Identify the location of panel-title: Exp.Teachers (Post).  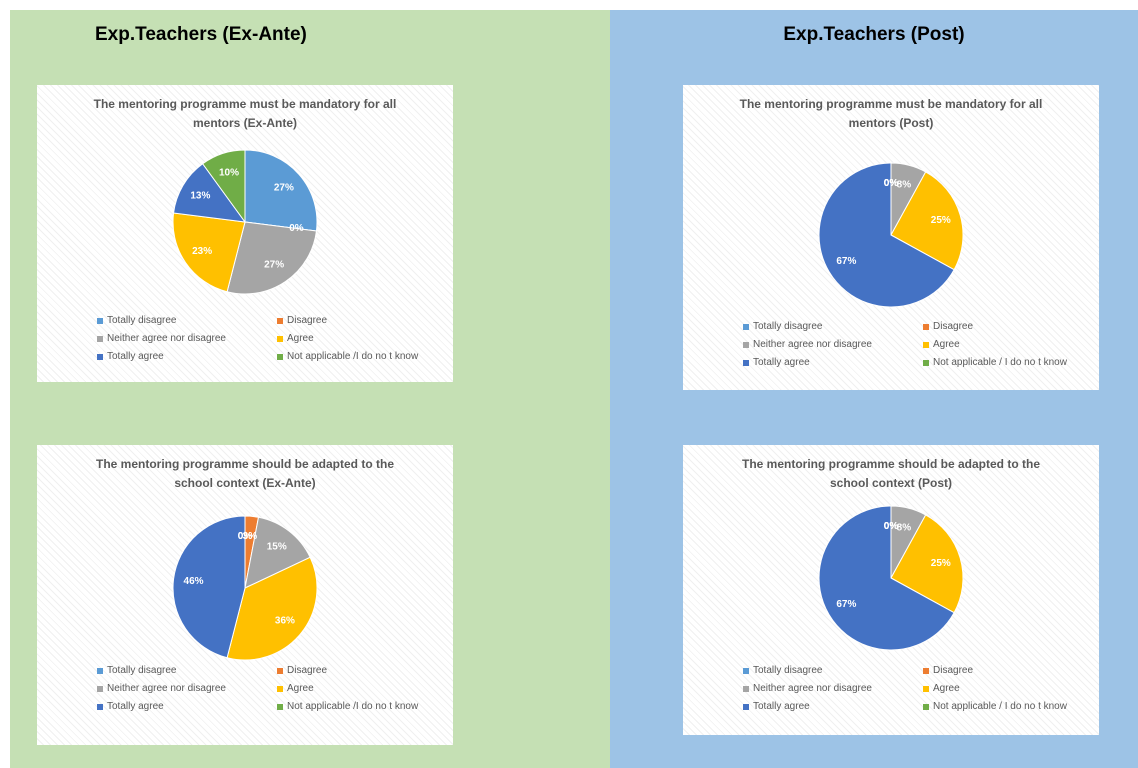
(874, 34).